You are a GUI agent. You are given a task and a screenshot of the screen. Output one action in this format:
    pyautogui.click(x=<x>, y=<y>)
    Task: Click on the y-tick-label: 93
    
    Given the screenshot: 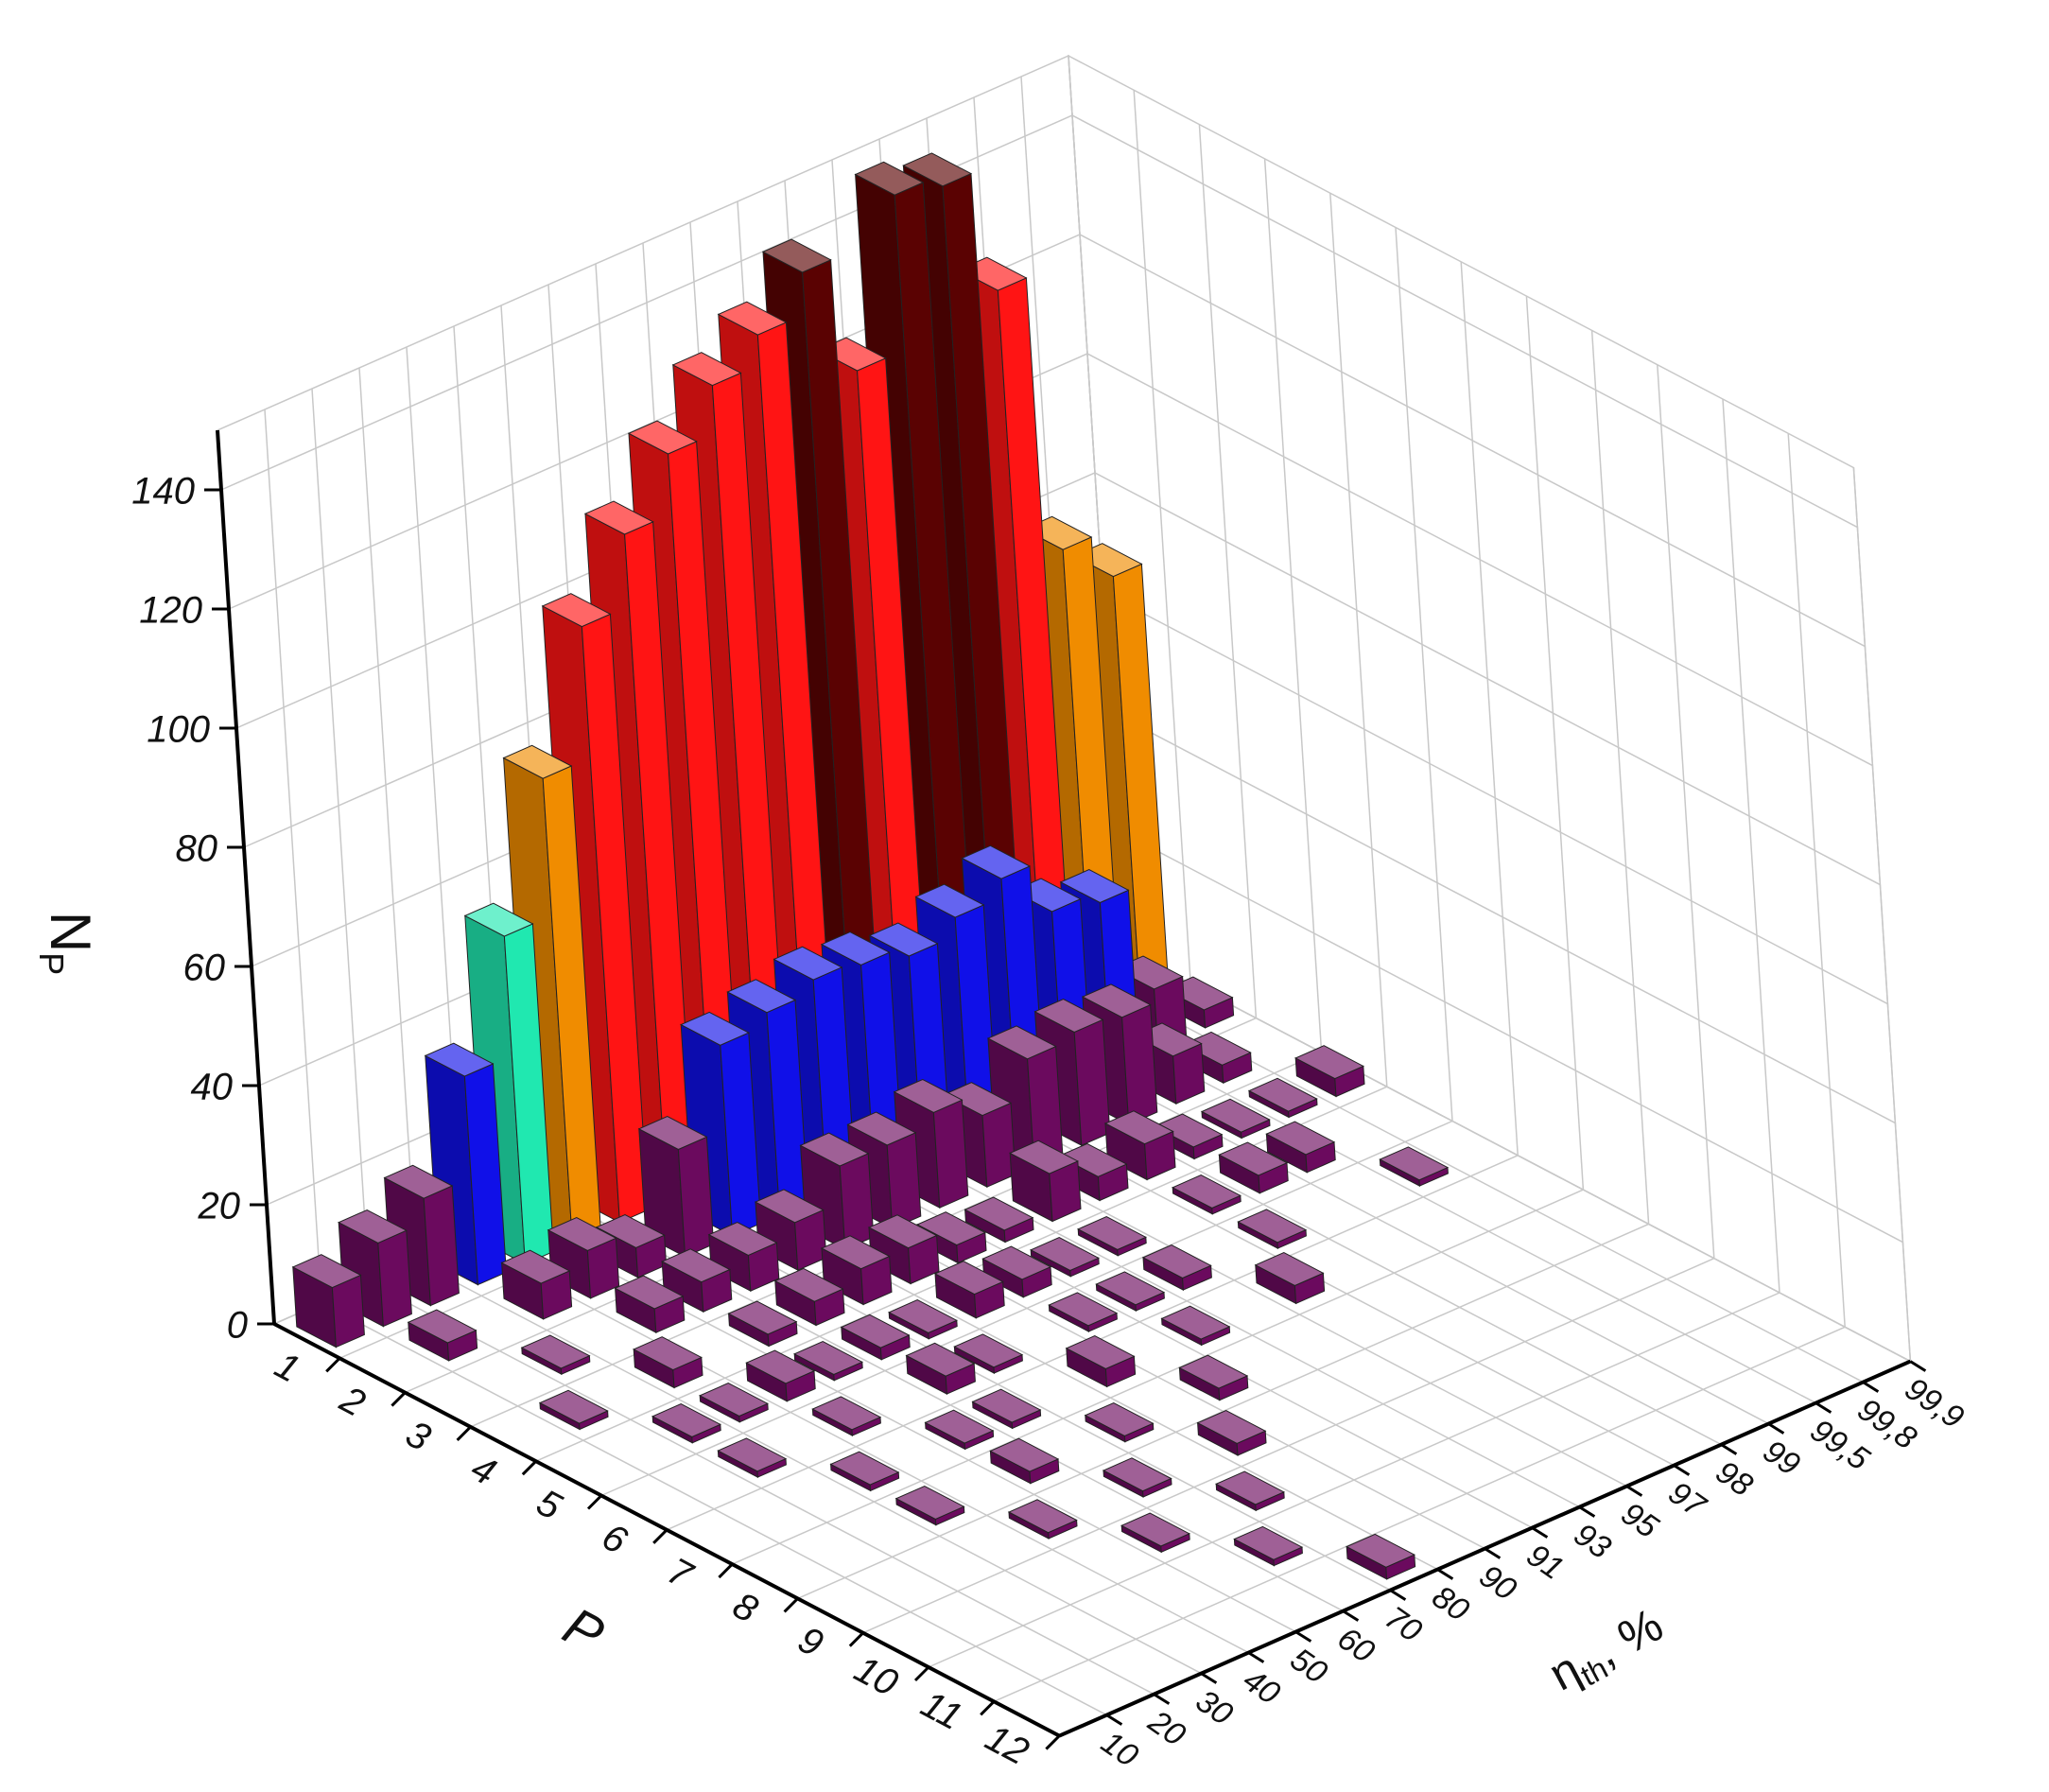 What is the action you would take?
    pyautogui.click(x=1593, y=1541)
    